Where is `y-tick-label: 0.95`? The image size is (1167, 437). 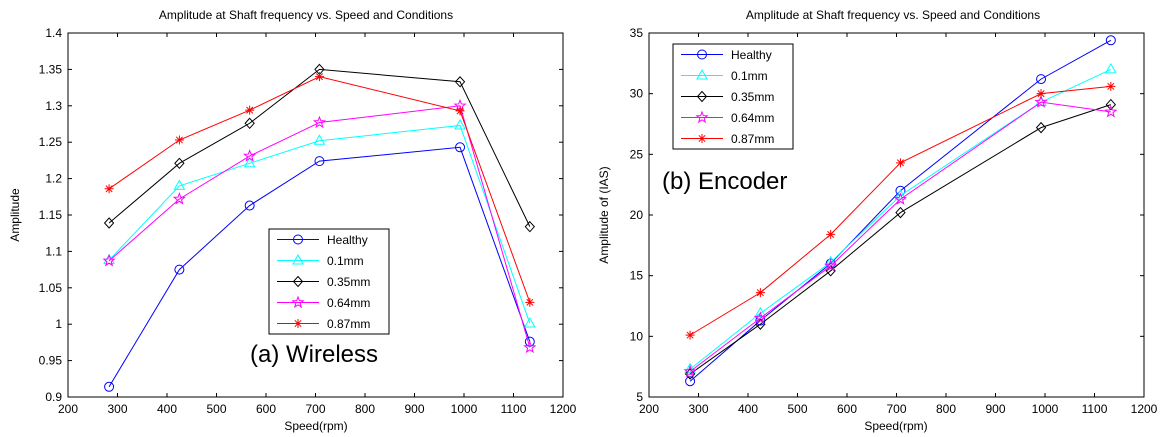 y-tick-label: 0.95 is located at coordinates (51, 361).